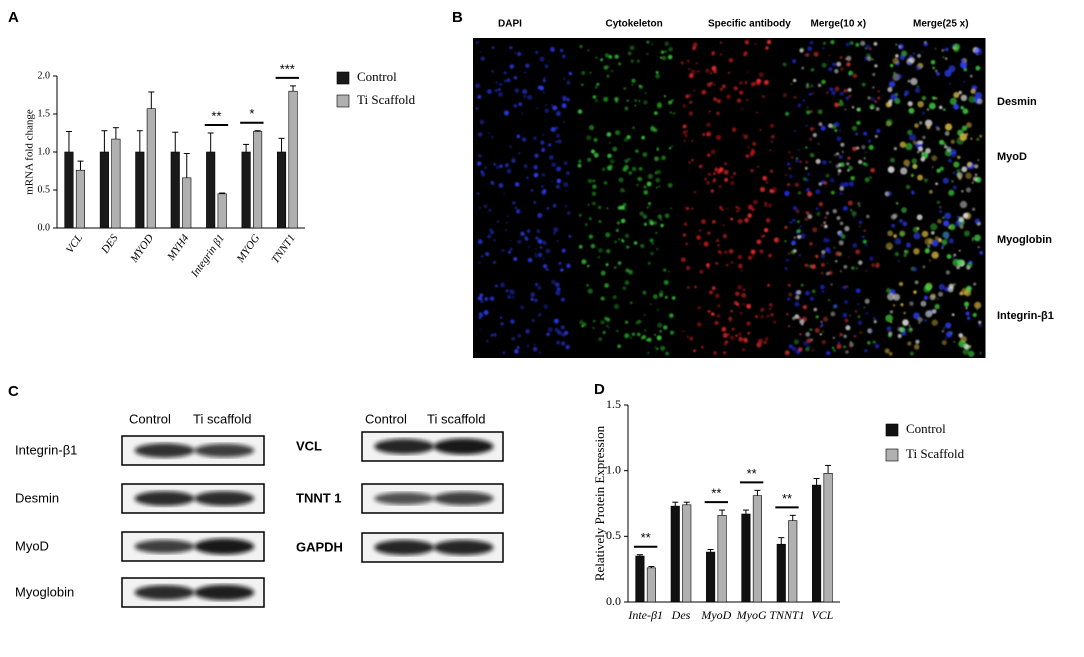 Image resolution: width=1084 pixels, height=657 pixels. Describe the element at coordinates (44, 151) in the screenshot. I see `y-tick-label: 1.0` at that location.